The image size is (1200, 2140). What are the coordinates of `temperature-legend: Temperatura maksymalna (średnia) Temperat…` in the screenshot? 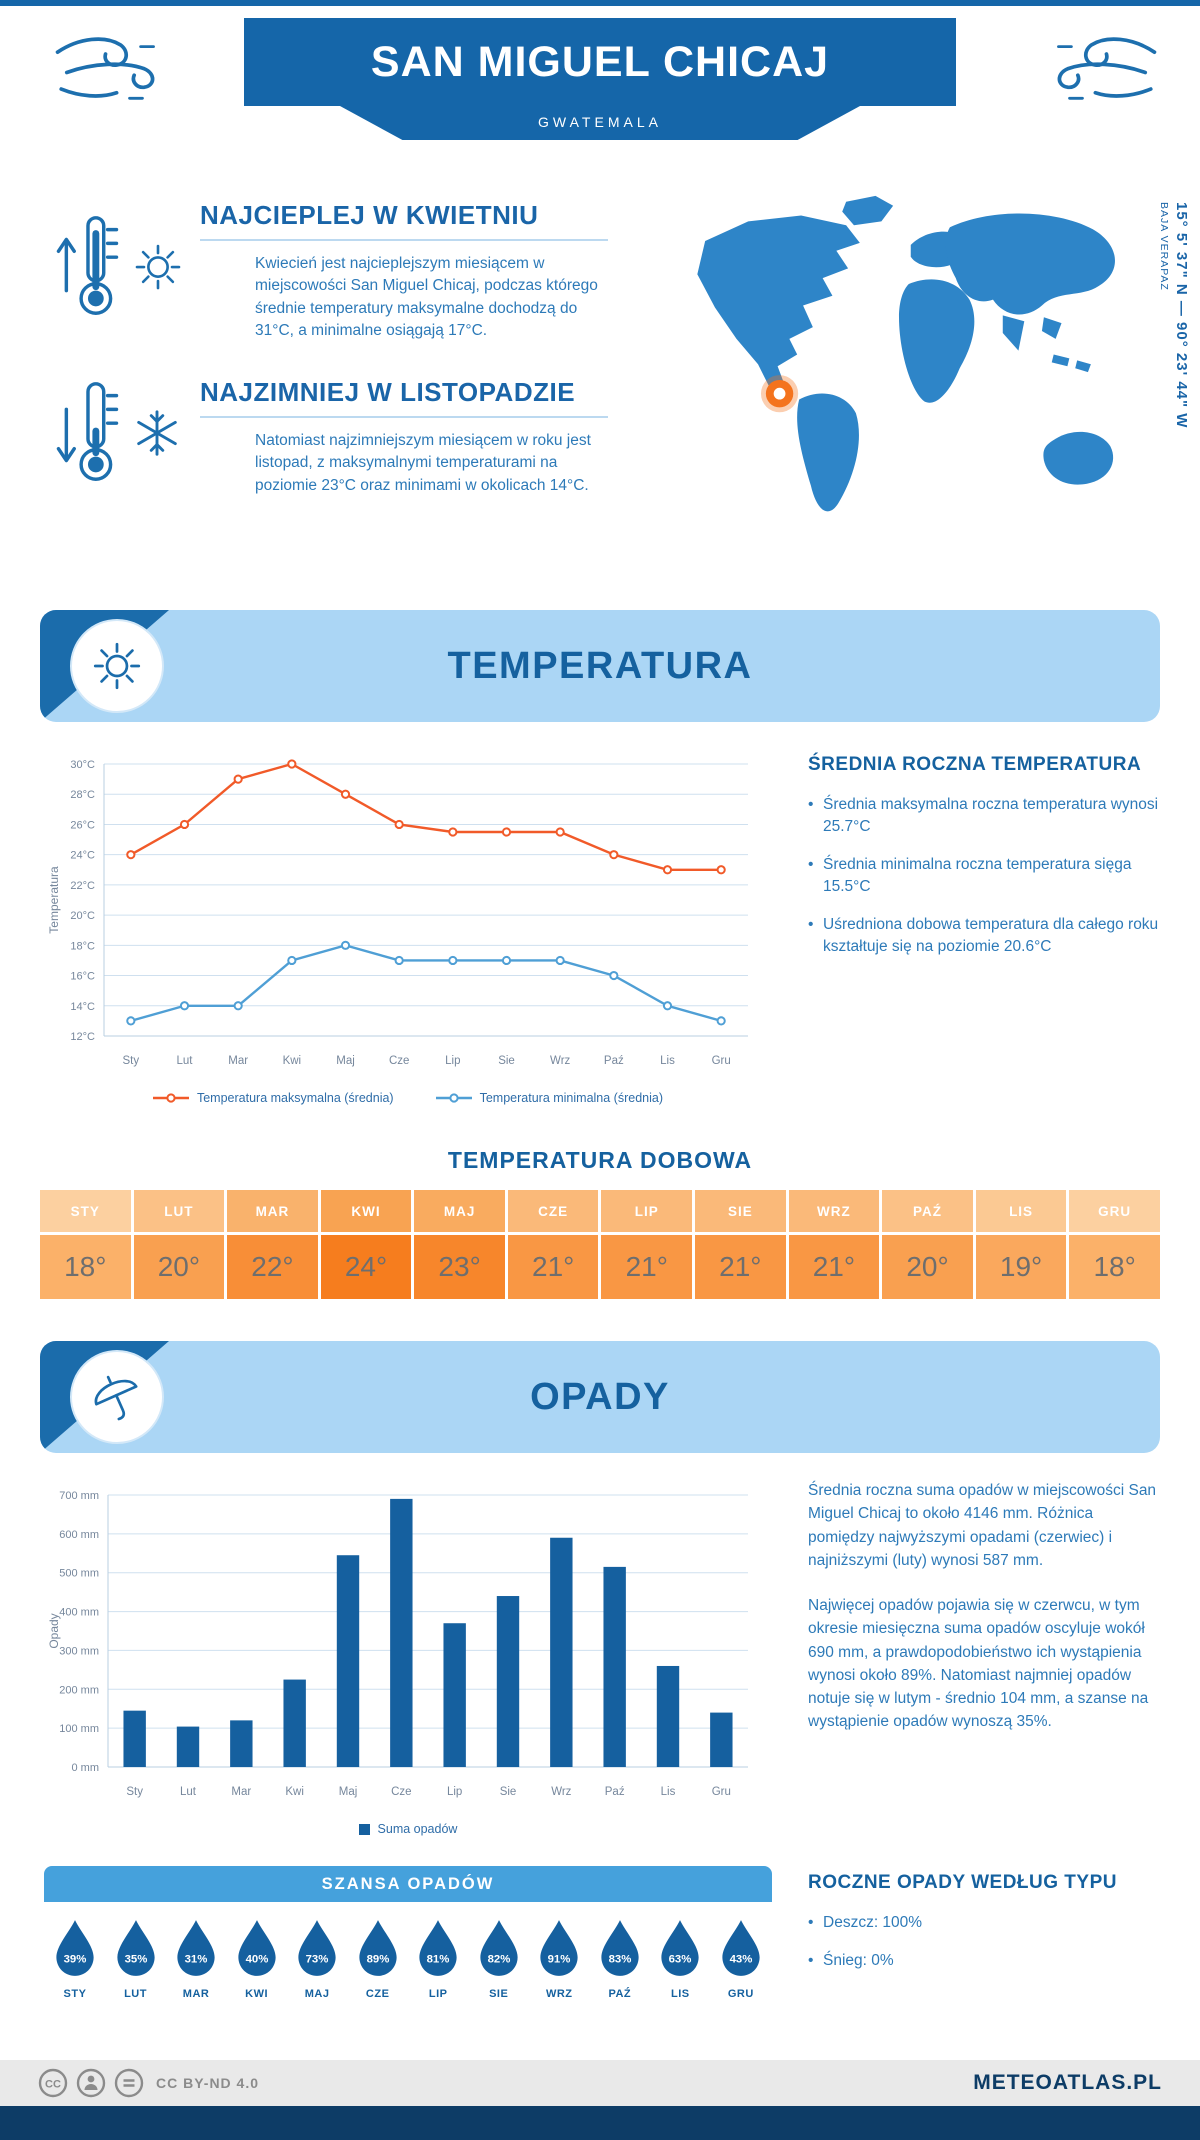 It's located at (408, 1098).